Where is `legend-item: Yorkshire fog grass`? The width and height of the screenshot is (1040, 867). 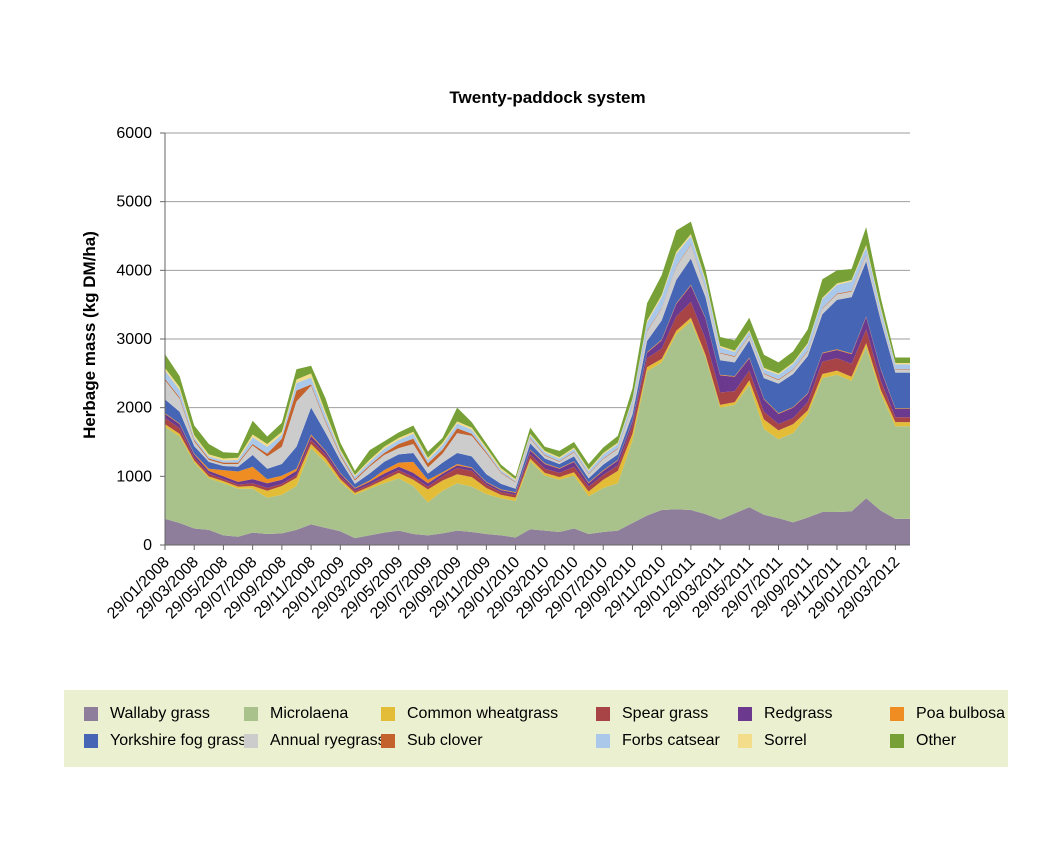
legend-item: Yorkshire fog grass is located at coordinates (165, 741).